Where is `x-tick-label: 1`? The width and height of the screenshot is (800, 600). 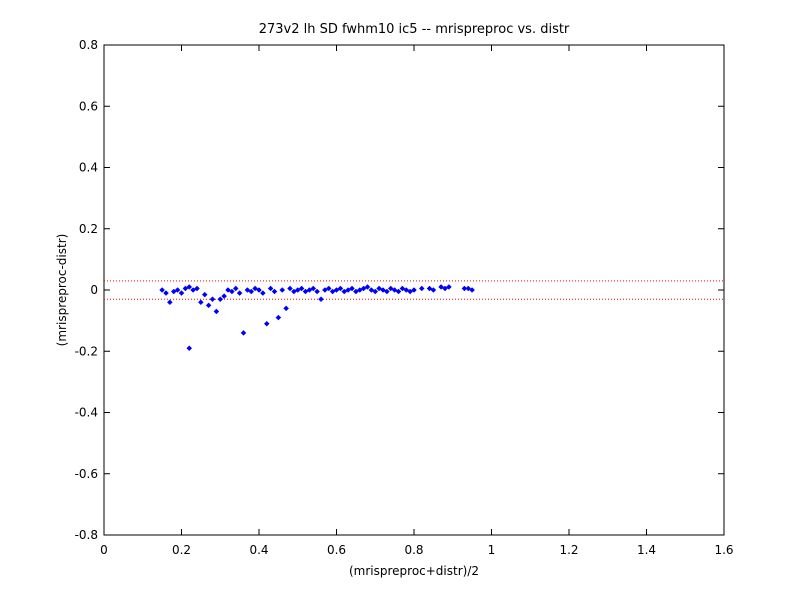 x-tick-label: 1 is located at coordinates (492, 550).